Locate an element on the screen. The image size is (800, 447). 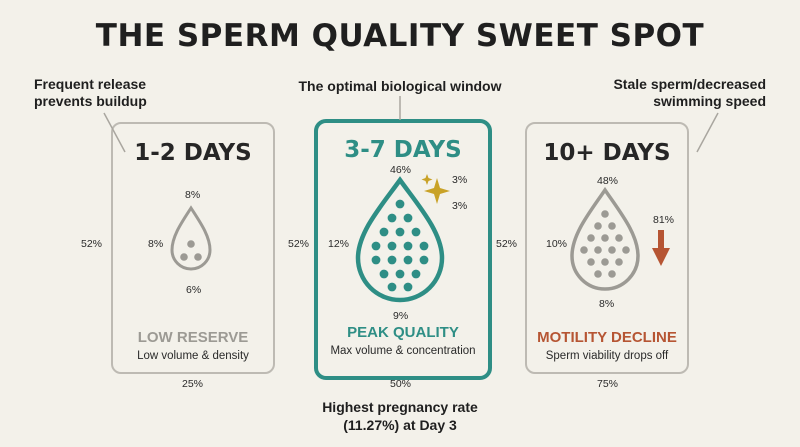
pct-label: 10% is located at coordinates (557, 244).